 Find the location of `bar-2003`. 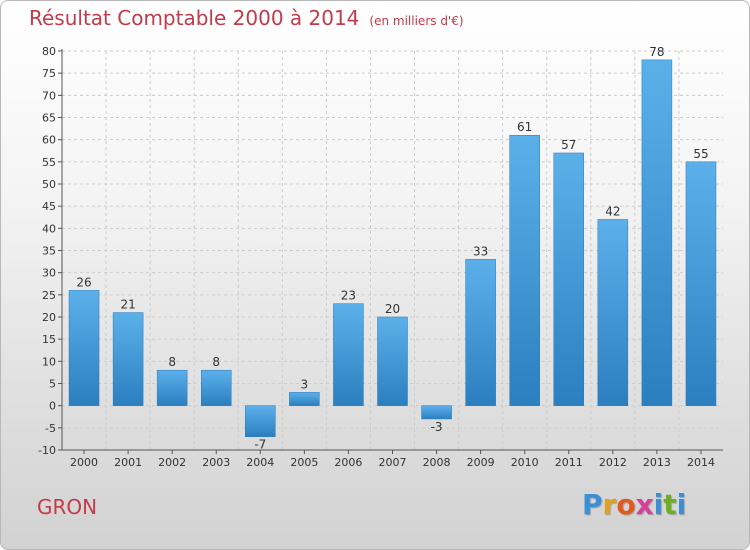

bar-2003 is located at coordinates (216, 387).